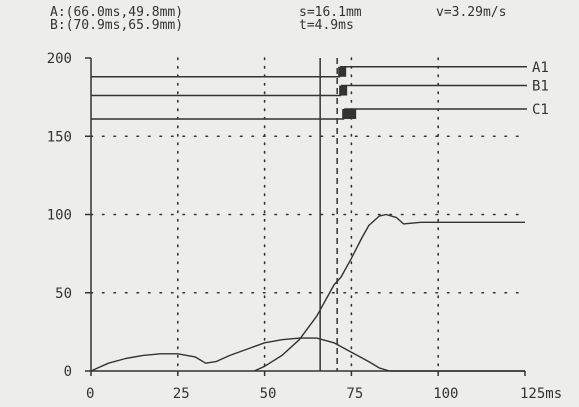  I want to click on y-tick-label: 0, so click(68, 372).